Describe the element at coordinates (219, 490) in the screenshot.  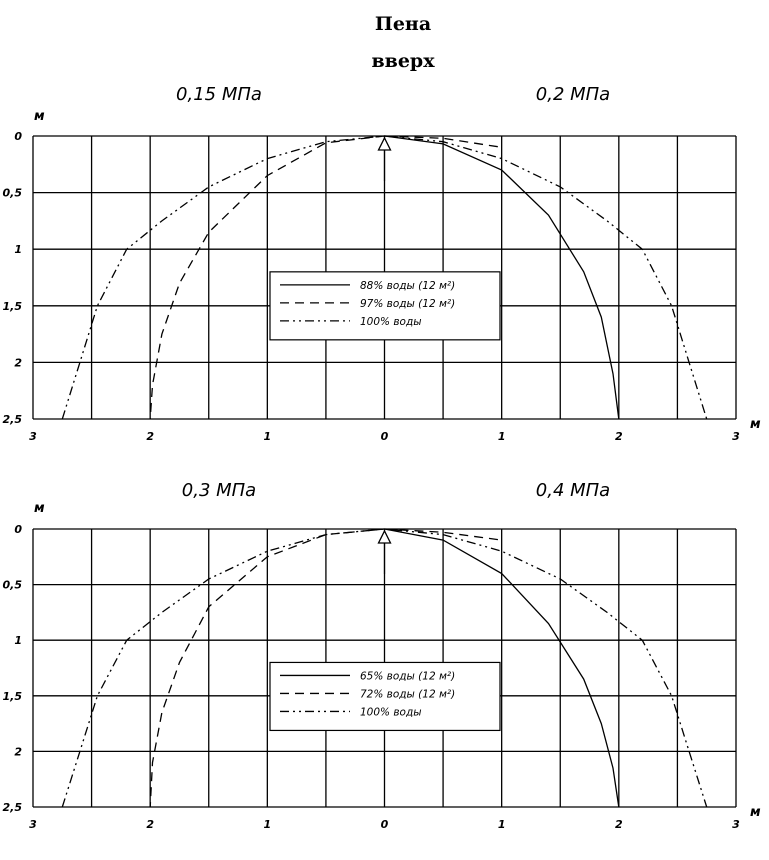
I see `pressure-label-left: 0,3 МПа` at that location.